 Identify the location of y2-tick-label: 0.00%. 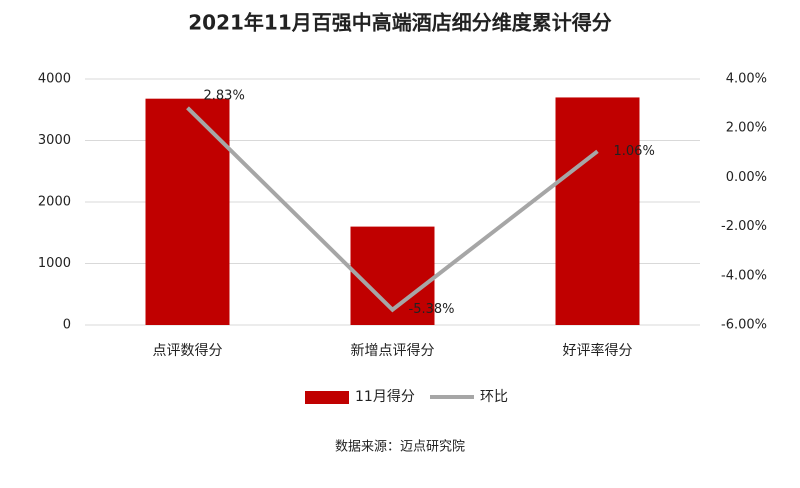
(746, 177).